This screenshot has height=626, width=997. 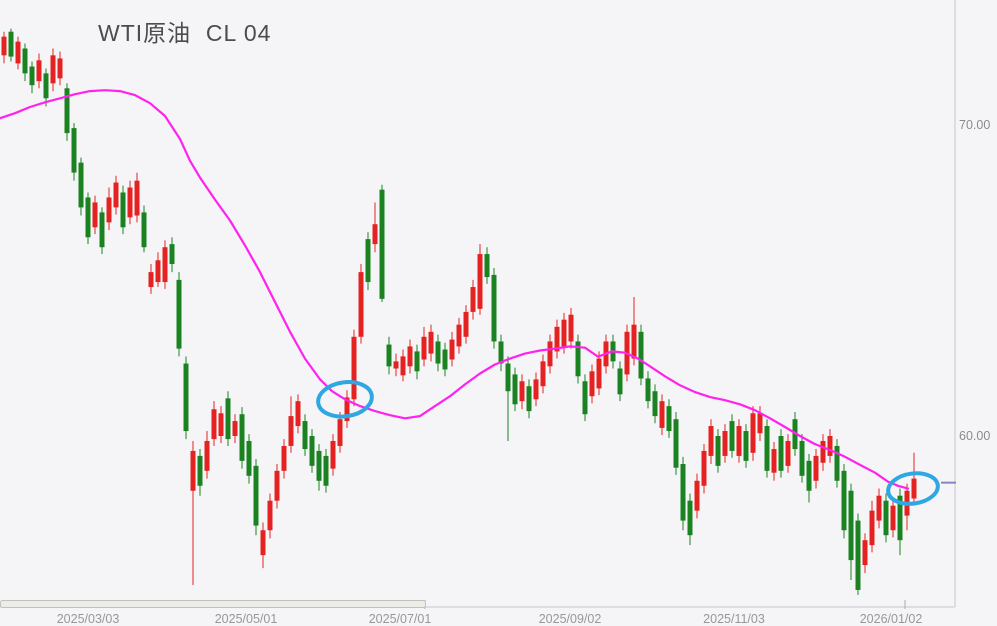 I want to click on scrollbar-thumb, so click(x=213, y=604).